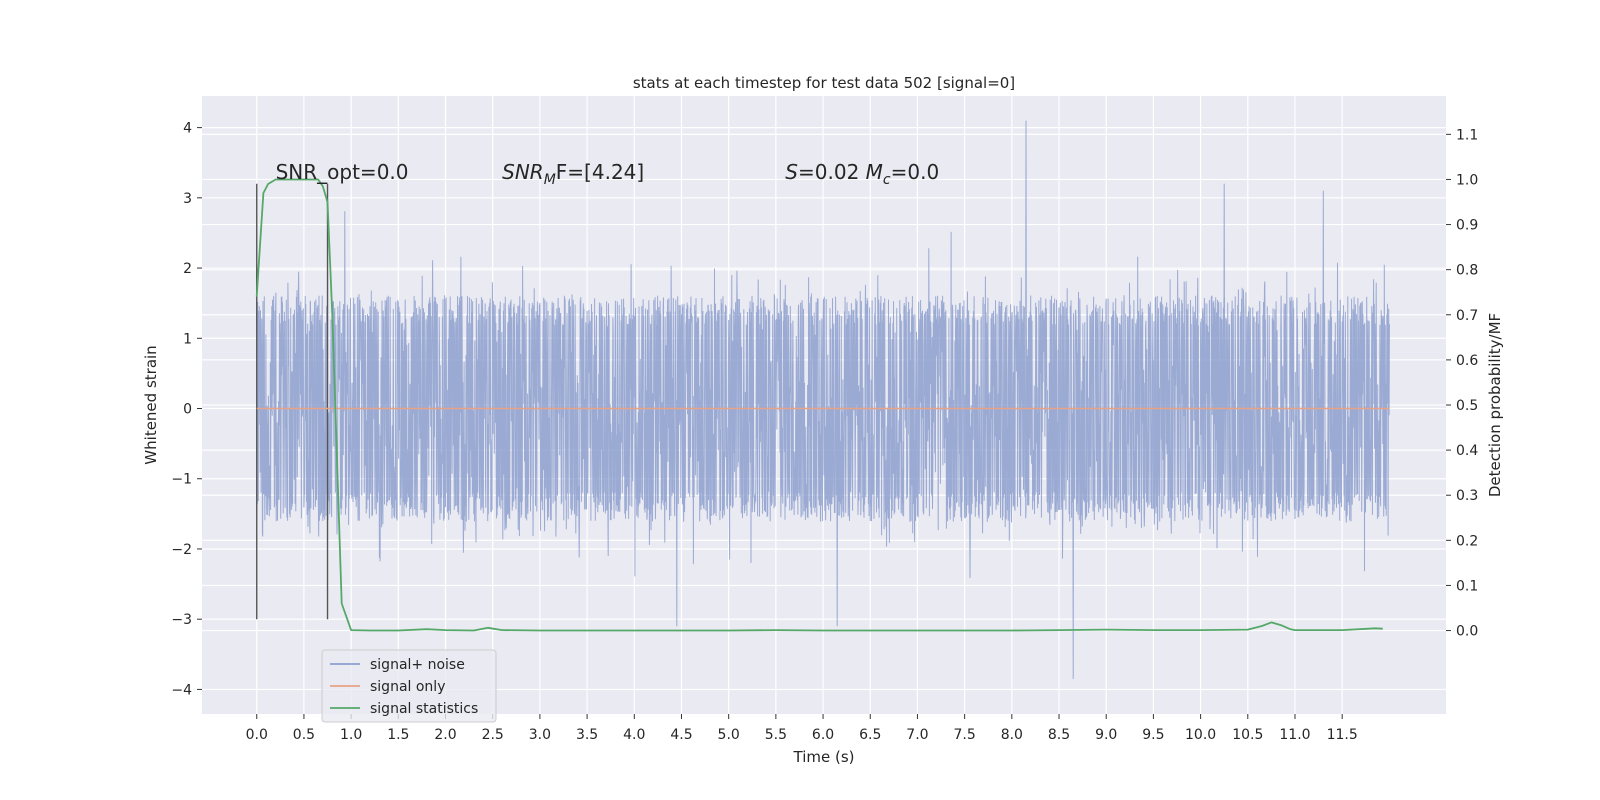  Describe the element at coordinates (965, 735) in the screenshot. I see `x-tick-label: 7.5` at that location.